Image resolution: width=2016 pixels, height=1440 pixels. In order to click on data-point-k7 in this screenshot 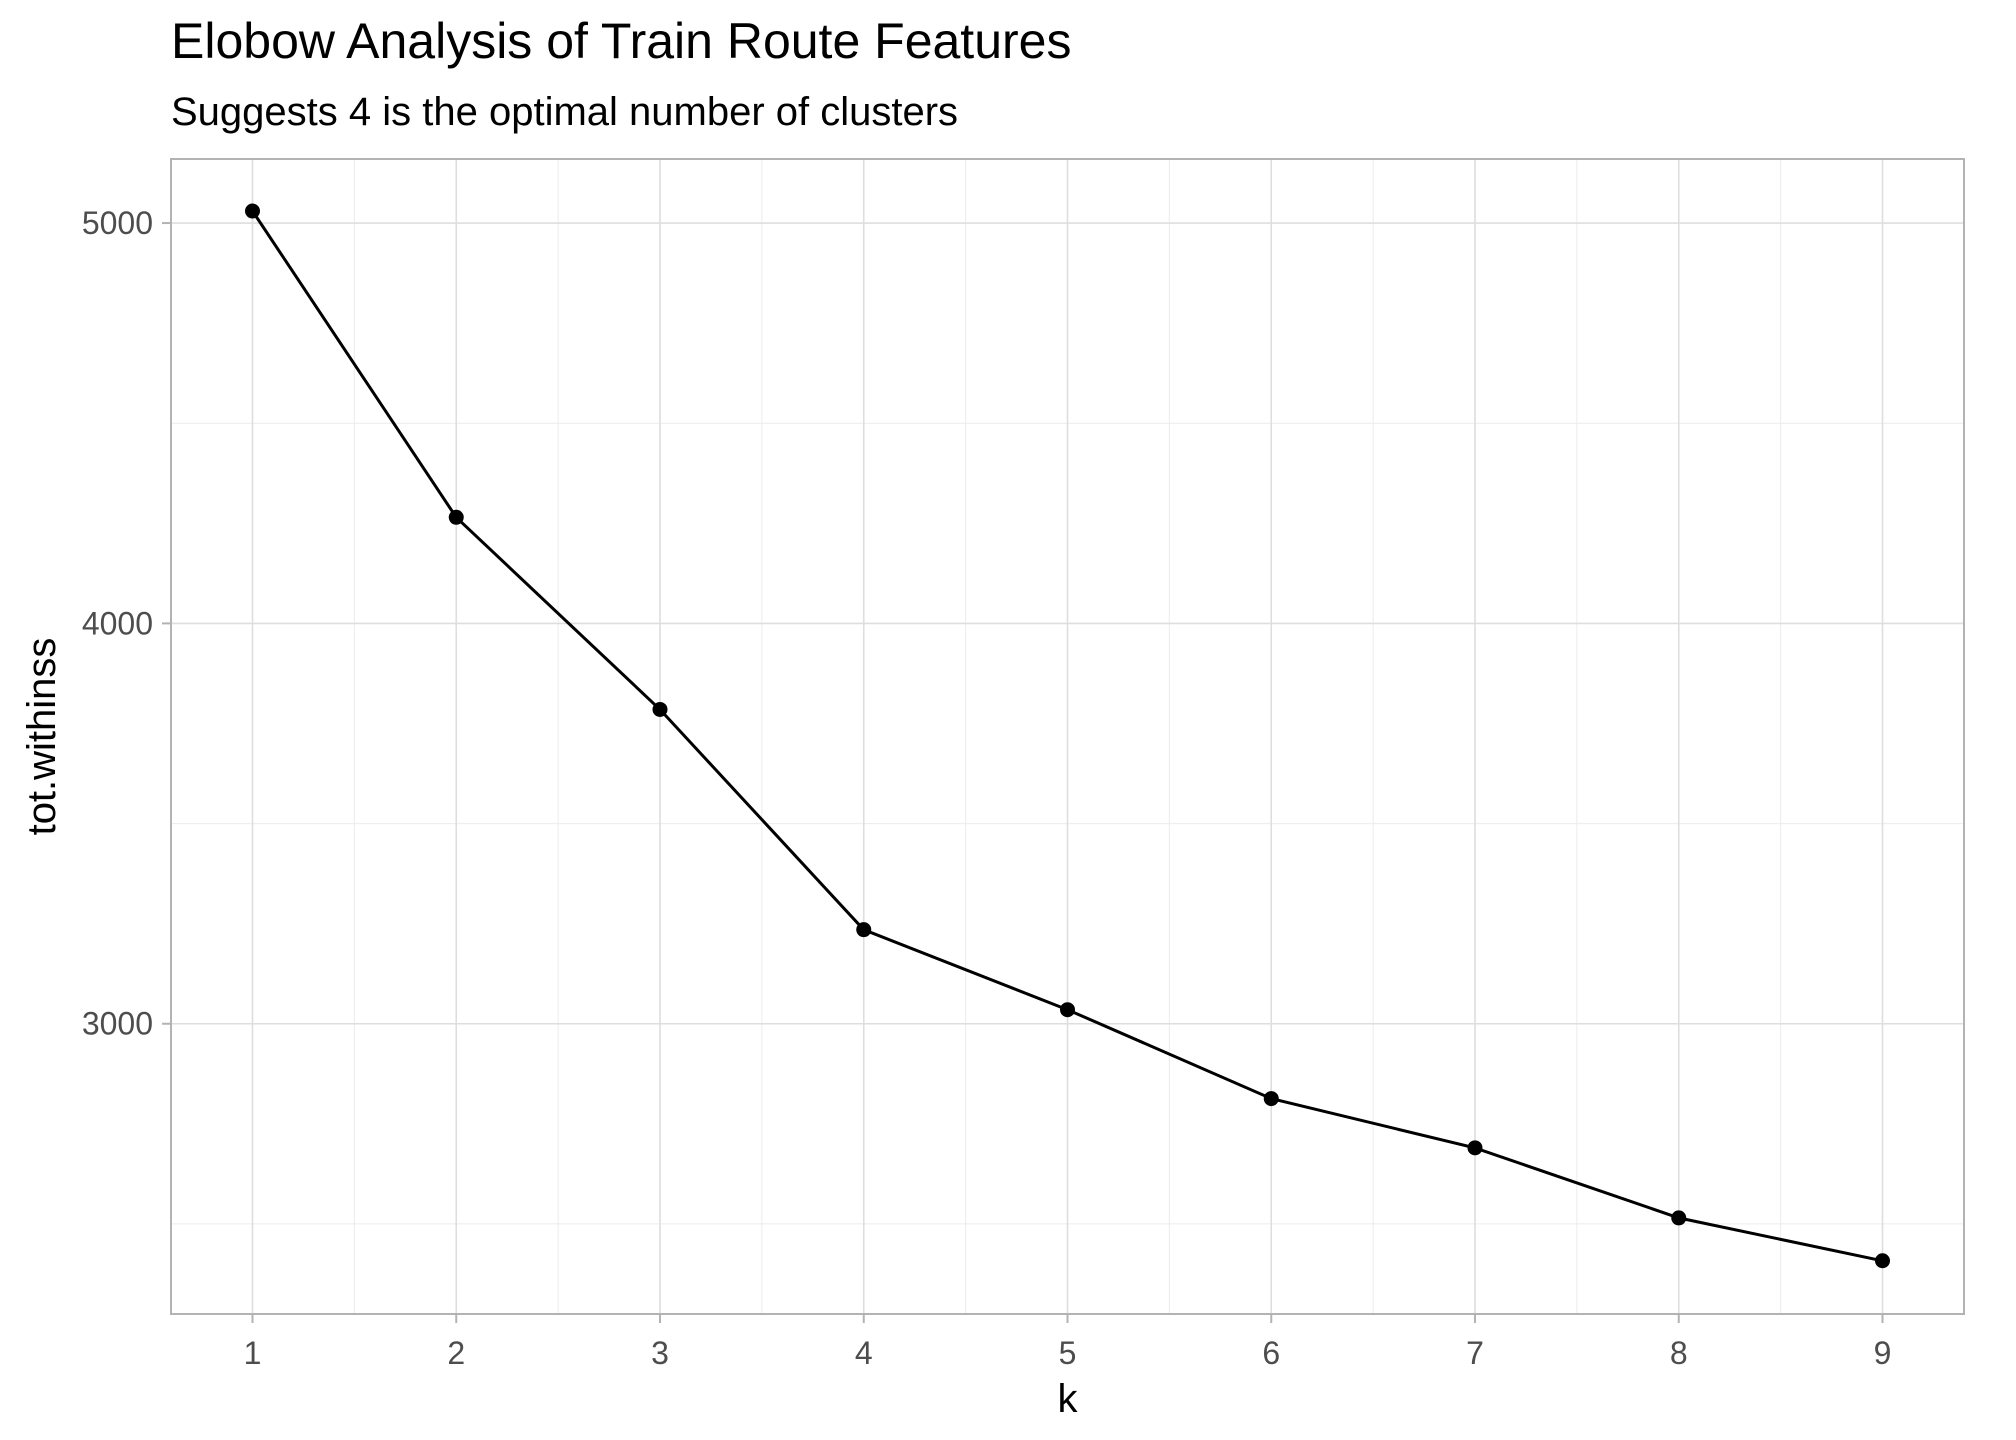, I will do `click(1475, 1148)`.